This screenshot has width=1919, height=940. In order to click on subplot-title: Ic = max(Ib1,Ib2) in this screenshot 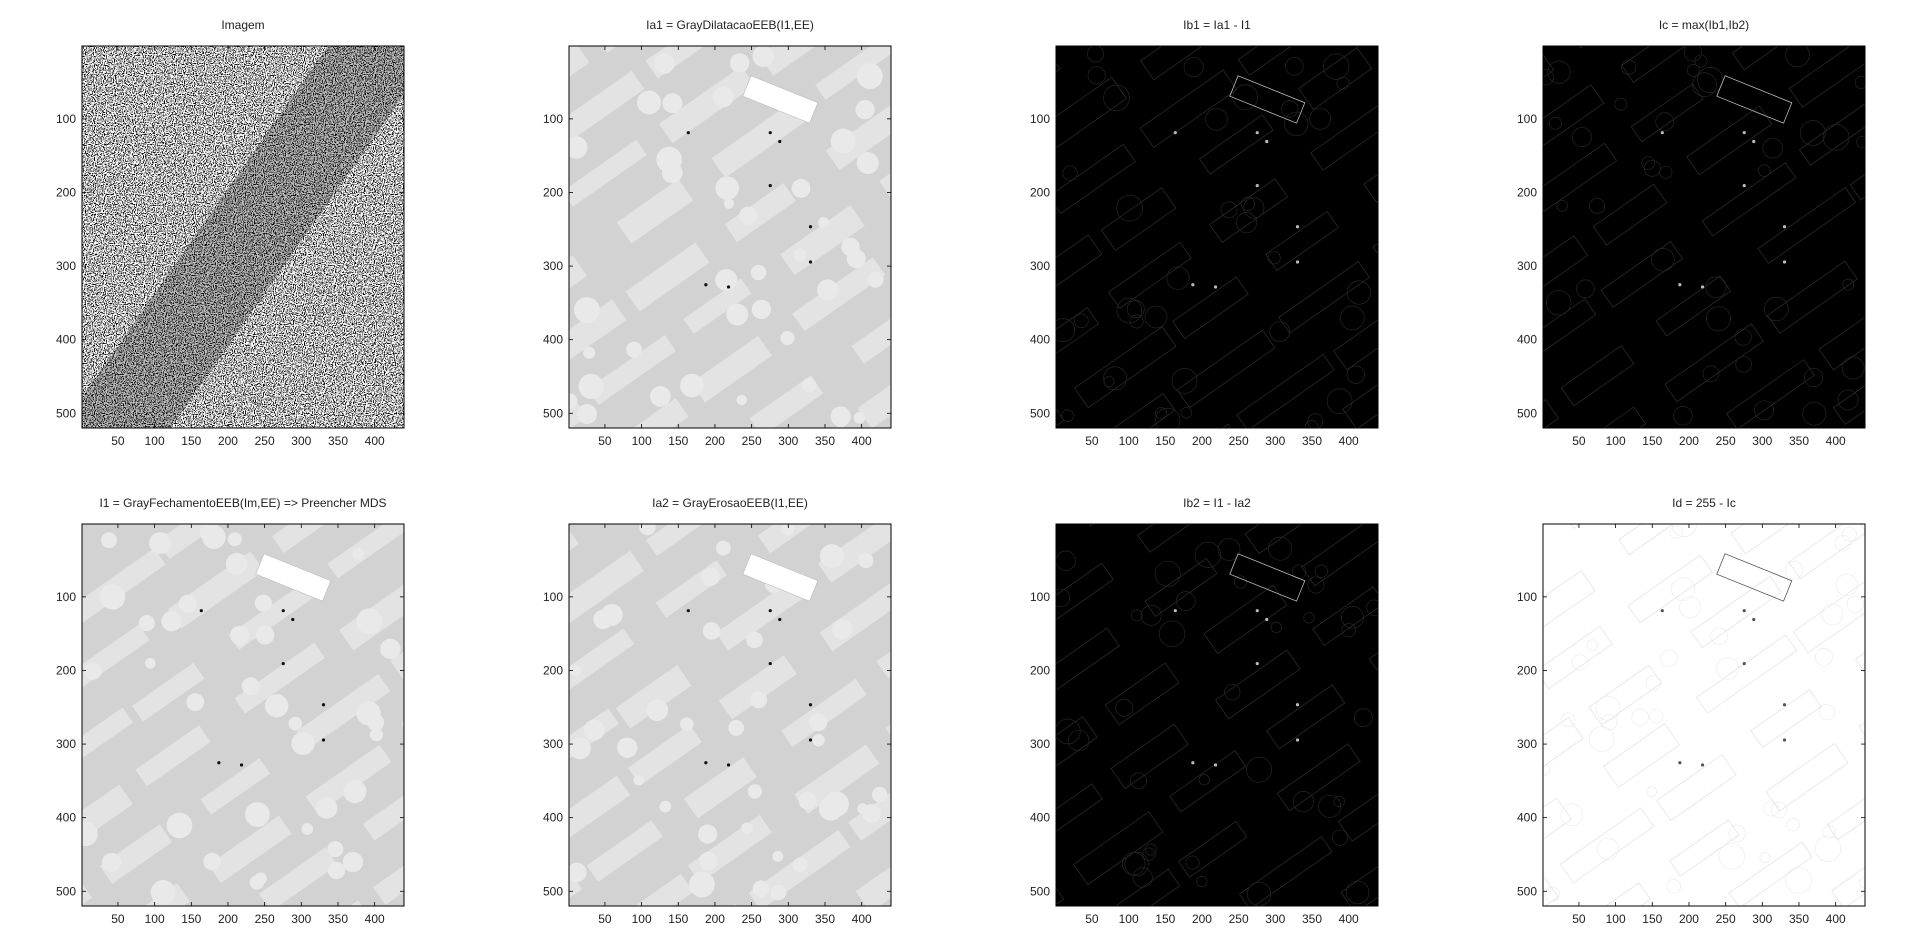, I will do `click(1704, 25)`.